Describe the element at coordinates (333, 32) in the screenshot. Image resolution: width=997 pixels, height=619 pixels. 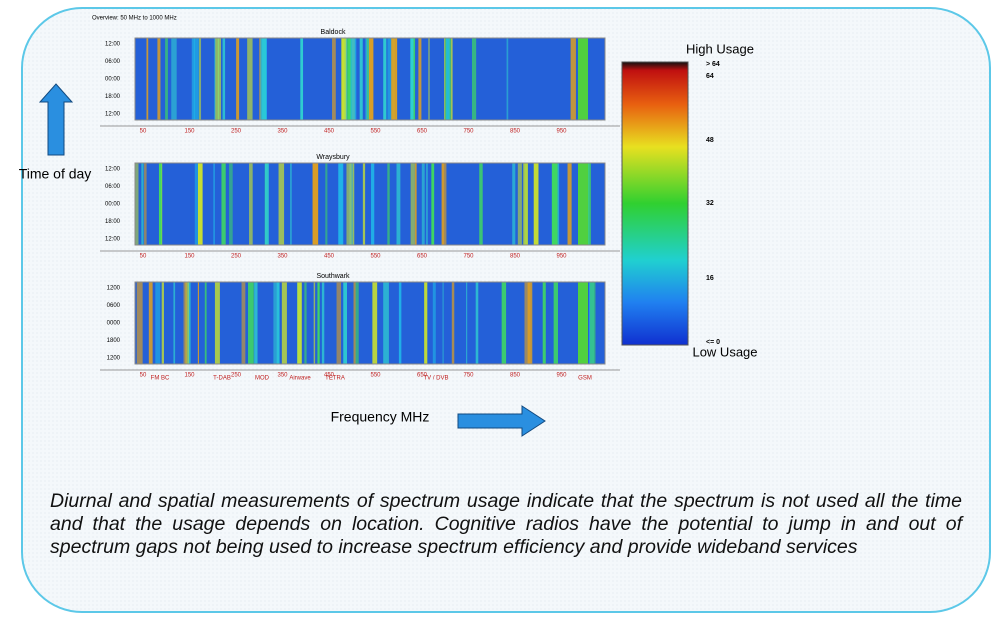
I see `panel-title: Baldock` at that location.